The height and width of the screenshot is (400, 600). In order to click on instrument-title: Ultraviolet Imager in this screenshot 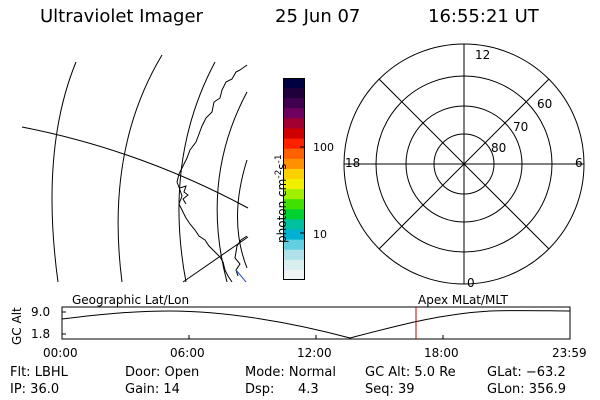, I will do `click(121, 16)`.